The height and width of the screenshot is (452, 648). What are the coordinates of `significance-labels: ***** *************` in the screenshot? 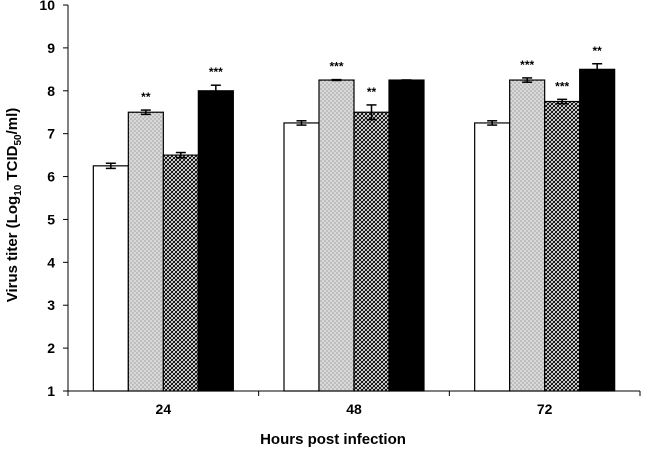 It's located at (371, 74).